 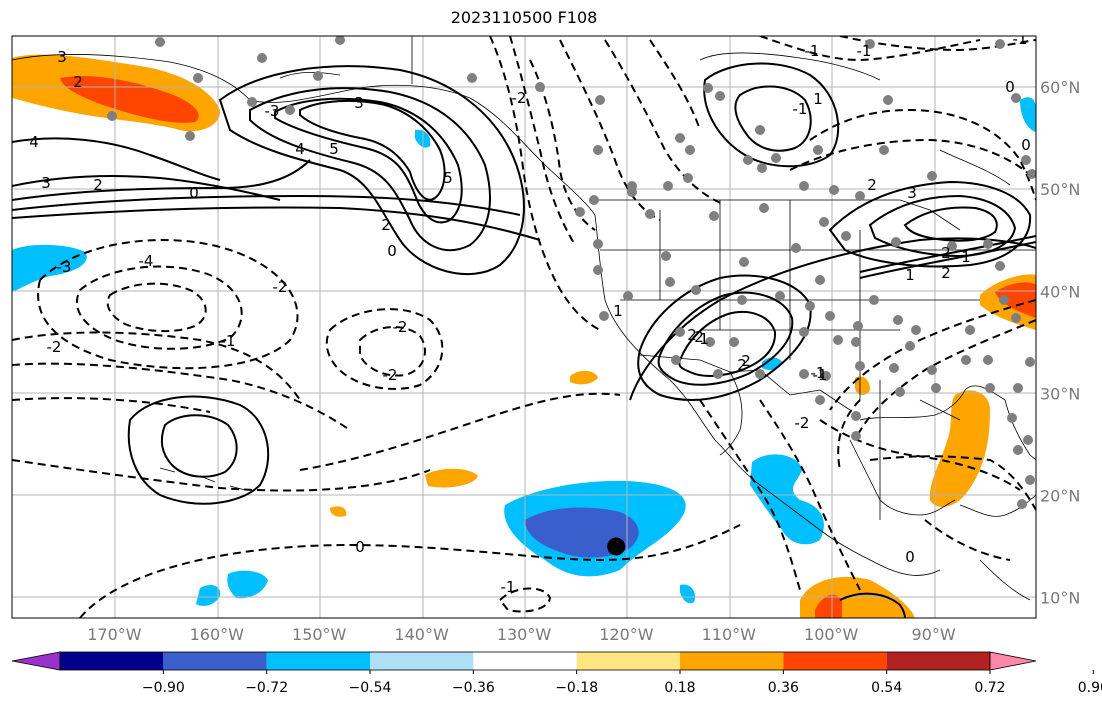 What do you see at coordinates (1013, 661) in the screenshot?
I see `colorbar-max-extension` at bounding box center [1013, 661].